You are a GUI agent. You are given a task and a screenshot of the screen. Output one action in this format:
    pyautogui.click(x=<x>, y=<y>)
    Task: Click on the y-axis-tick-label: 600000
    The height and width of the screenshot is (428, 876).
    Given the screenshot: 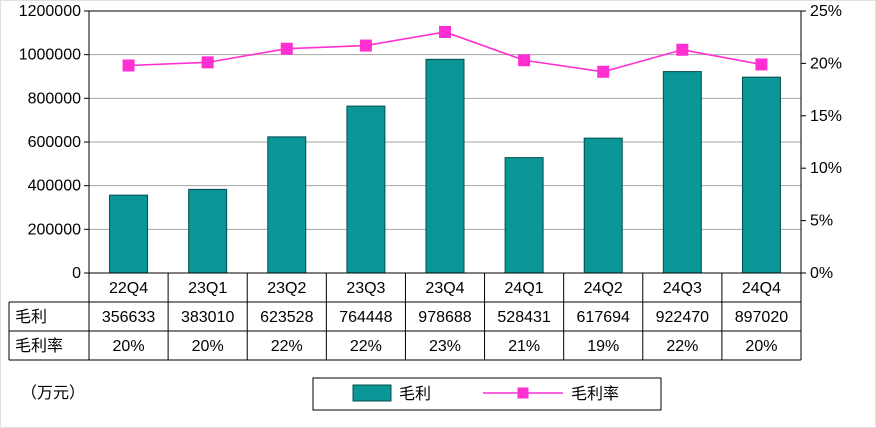 What is the action you would take?
    pyautogui.click(x=54, y=142)
    